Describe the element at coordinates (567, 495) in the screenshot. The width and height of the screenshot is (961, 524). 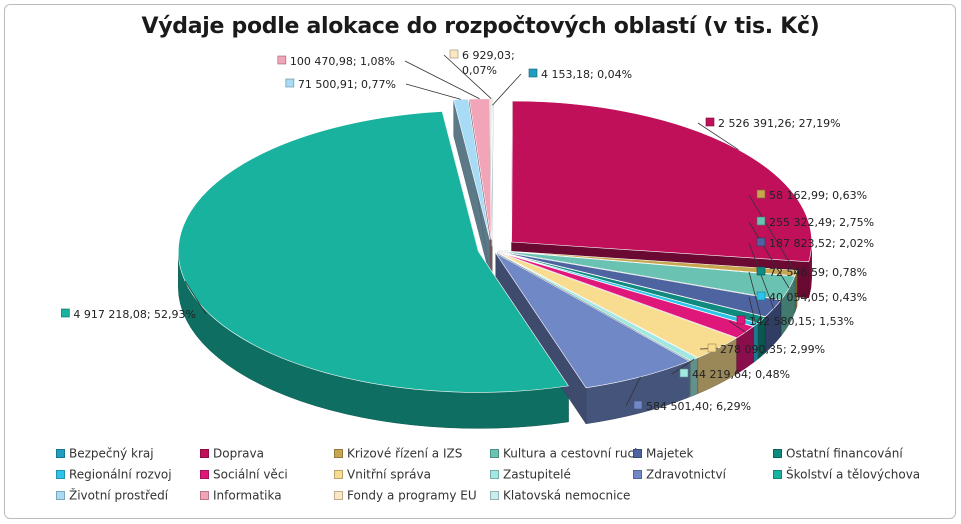
I see `legend-label: Klatovská nemocnice` at that location.